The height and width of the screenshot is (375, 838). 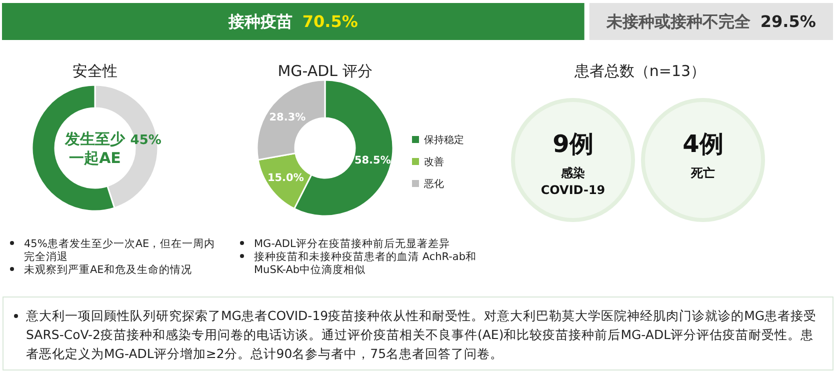 I want to click on legend-label: 保持稳定, so click(x=444, y=140).